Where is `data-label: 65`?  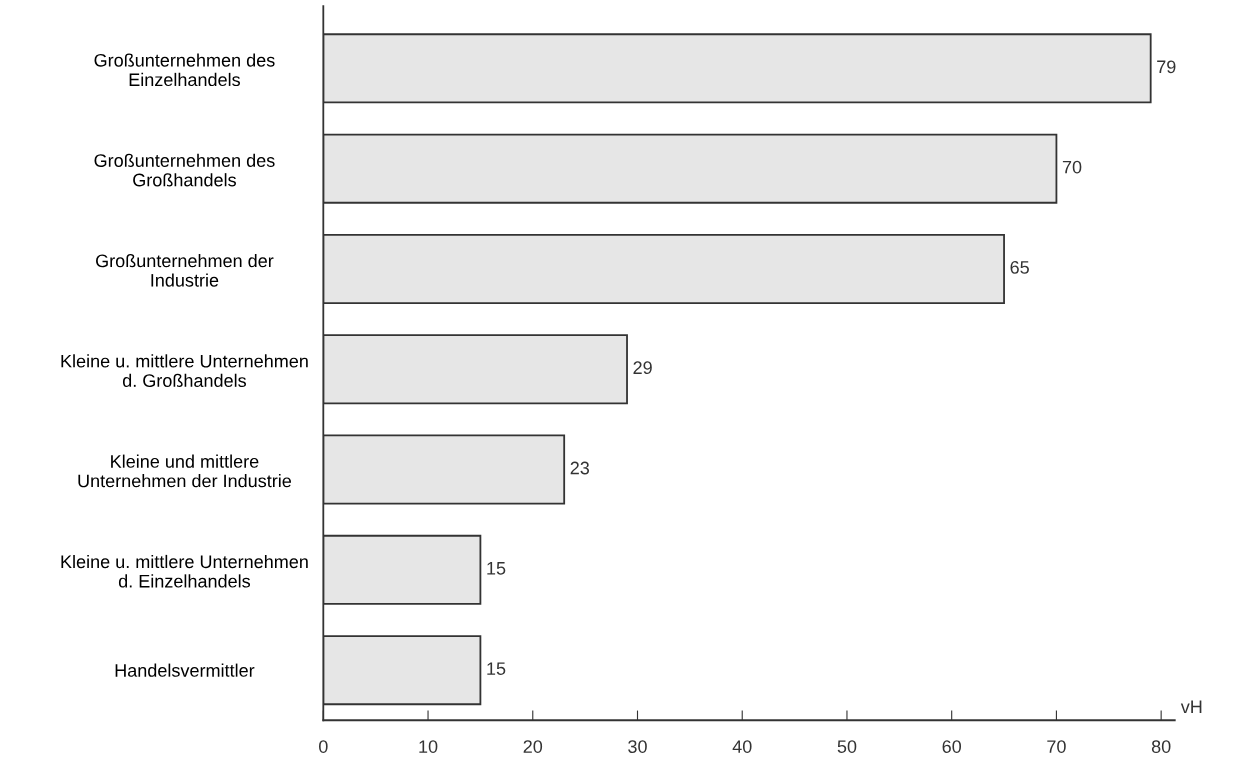
data-label: 65 is located at coordinates (1019, 267).